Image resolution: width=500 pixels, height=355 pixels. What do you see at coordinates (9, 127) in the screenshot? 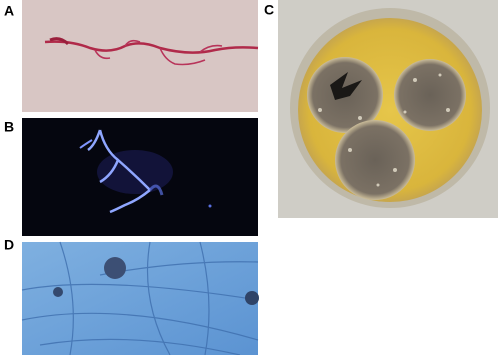
I see `panel-label: B` at bounding box center [9, 127].